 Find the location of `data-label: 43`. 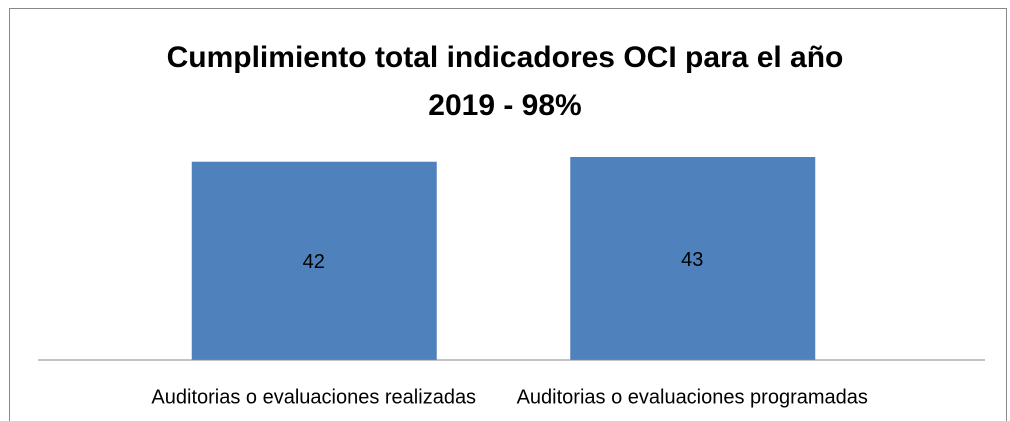

data-label: 43 is located at coordinates (692, 260).